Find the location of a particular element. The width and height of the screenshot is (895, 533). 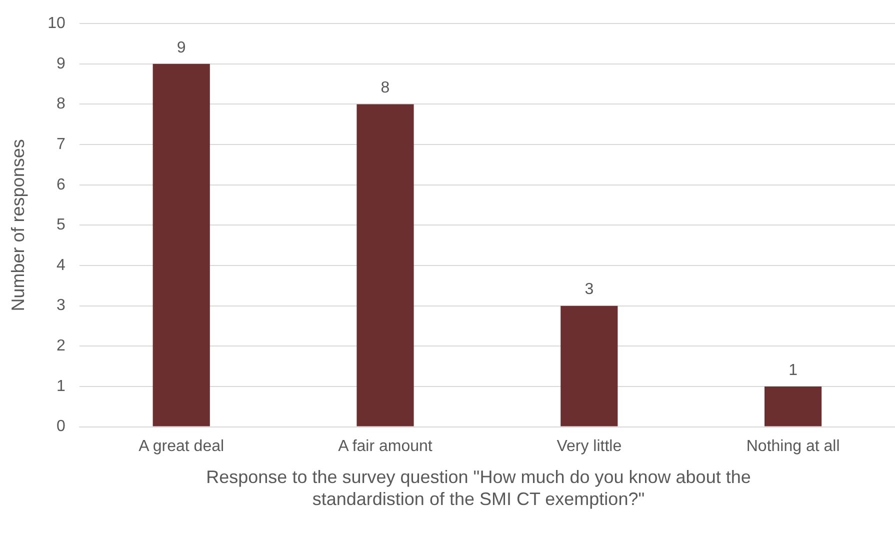

y-tick-label: 1 is located at coordinates (61, 386).